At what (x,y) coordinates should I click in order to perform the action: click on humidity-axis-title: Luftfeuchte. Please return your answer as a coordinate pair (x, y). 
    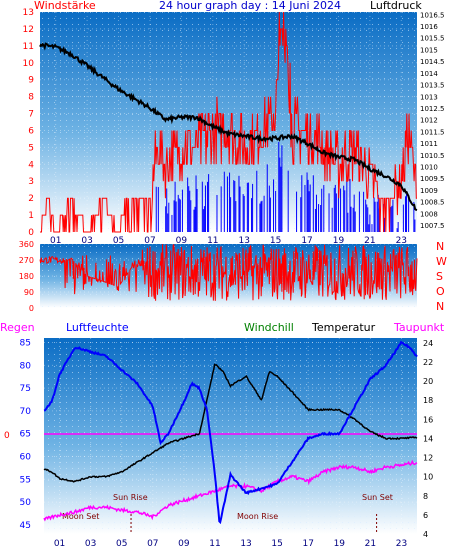
    Looking at the image, I should click on (97, 327).